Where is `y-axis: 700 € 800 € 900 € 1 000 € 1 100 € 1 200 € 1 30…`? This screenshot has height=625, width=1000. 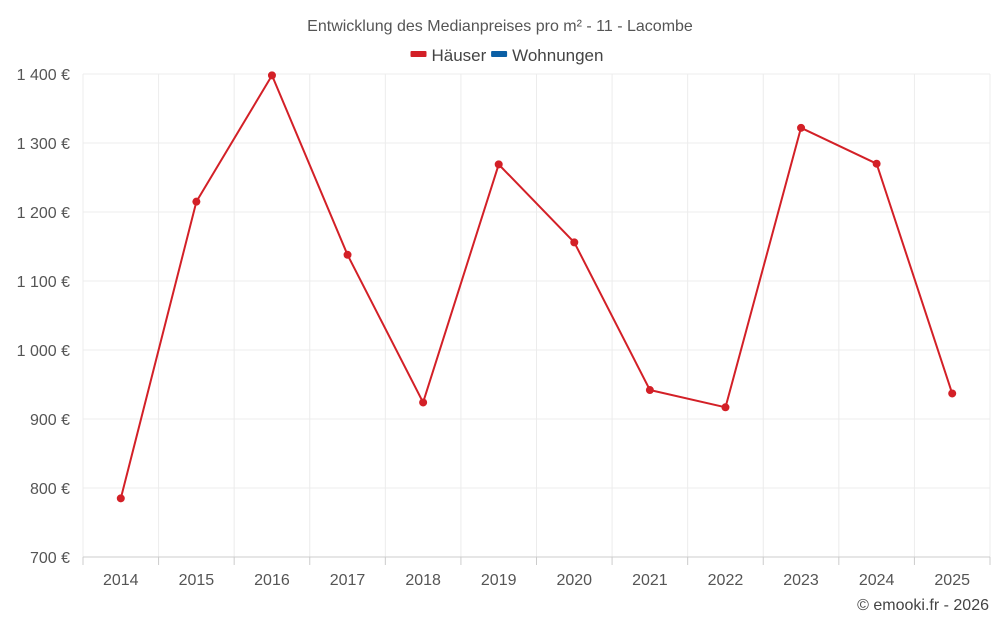
y-axis: 700 € 800 € 900 € 1 000 € 1 100 € 1 200 € 1 30… is located at coordinates (43, 317).